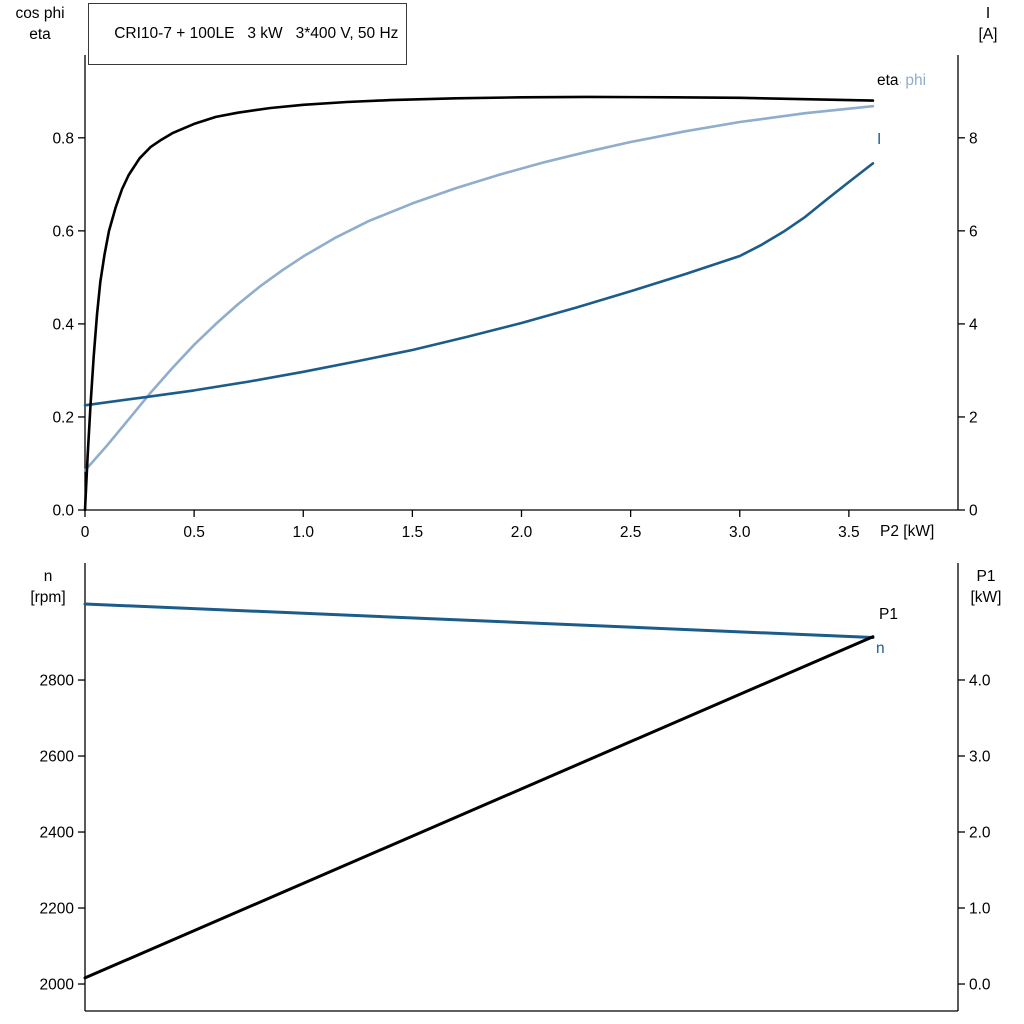 The height and width of the screenshot is (1024, 1024). I want to click on left-tick-label: 0.0, so click(63, 511).